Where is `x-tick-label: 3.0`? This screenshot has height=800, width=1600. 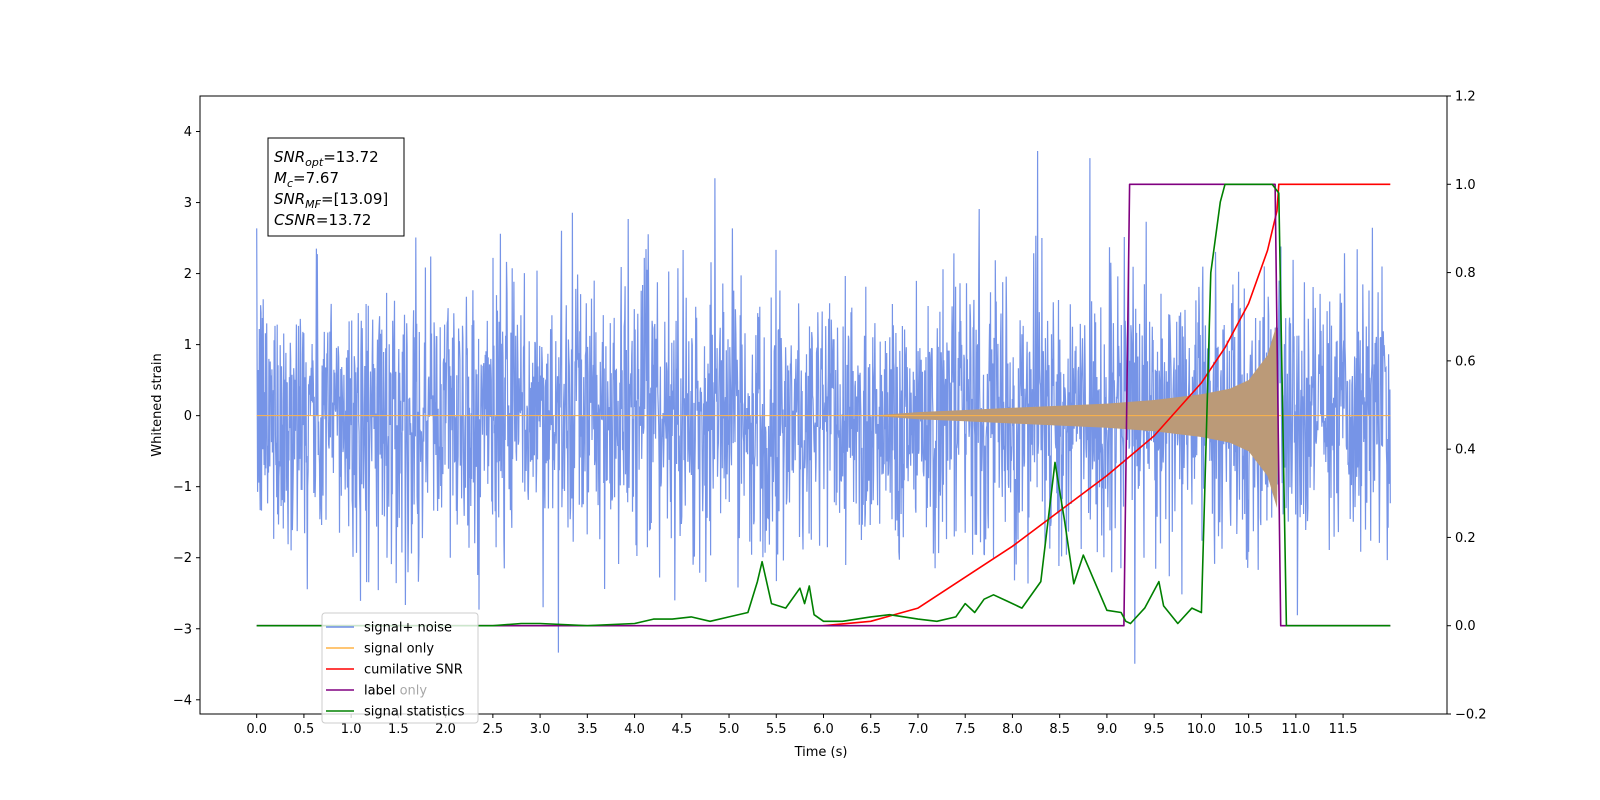
x-tick-label: 3.0 is located at coordinates (540, 729).